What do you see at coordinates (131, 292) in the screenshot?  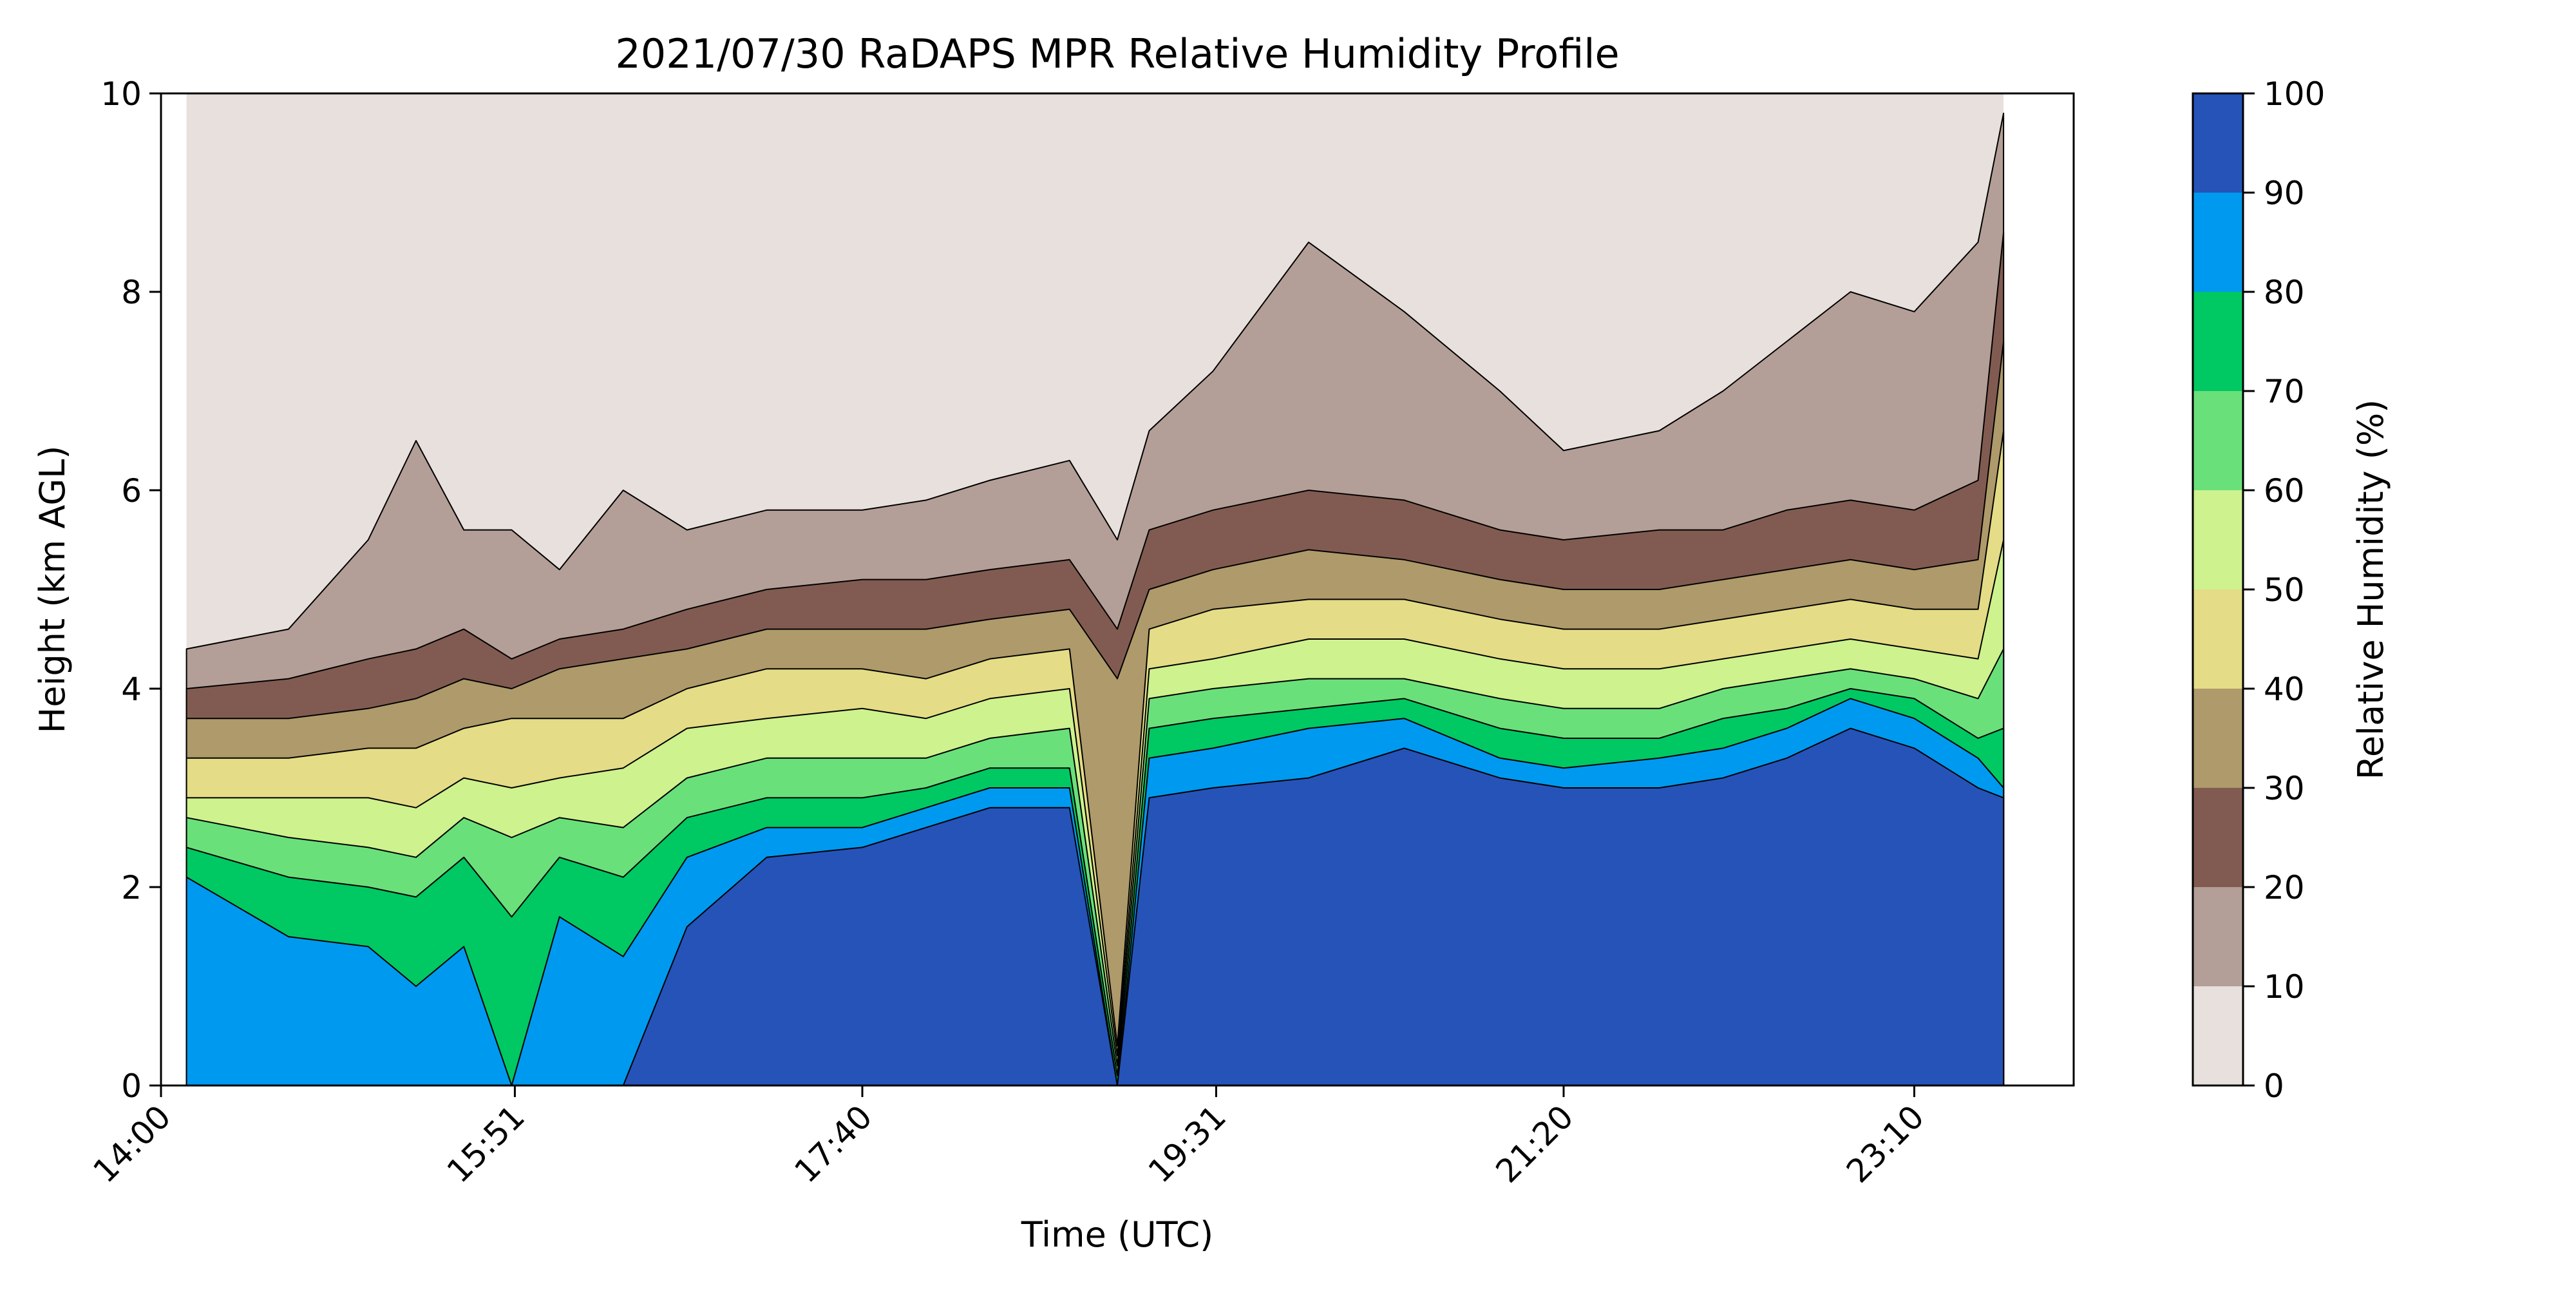 I see `y-tick-label: 8` at bounding box center [131, 292].